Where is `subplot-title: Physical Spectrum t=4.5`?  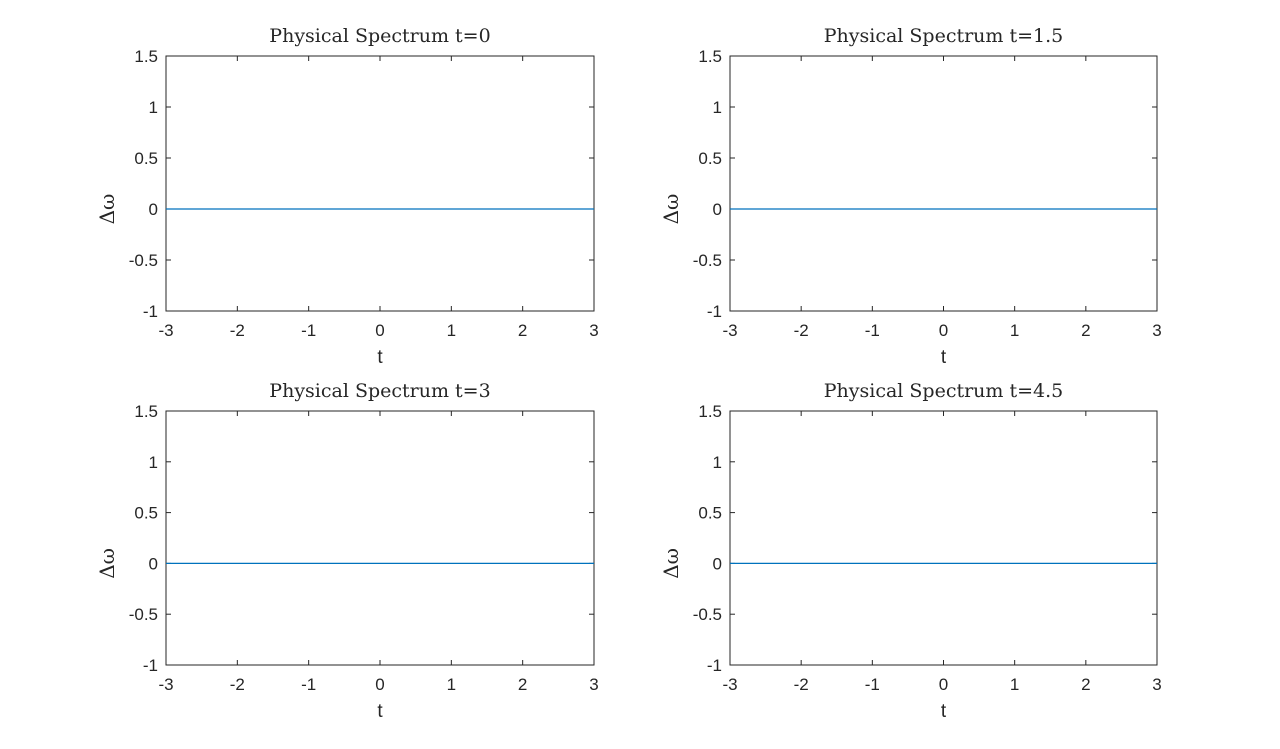 subplot-title: Physical Spectrum t=4.5 is located at coordinates (944, 391).